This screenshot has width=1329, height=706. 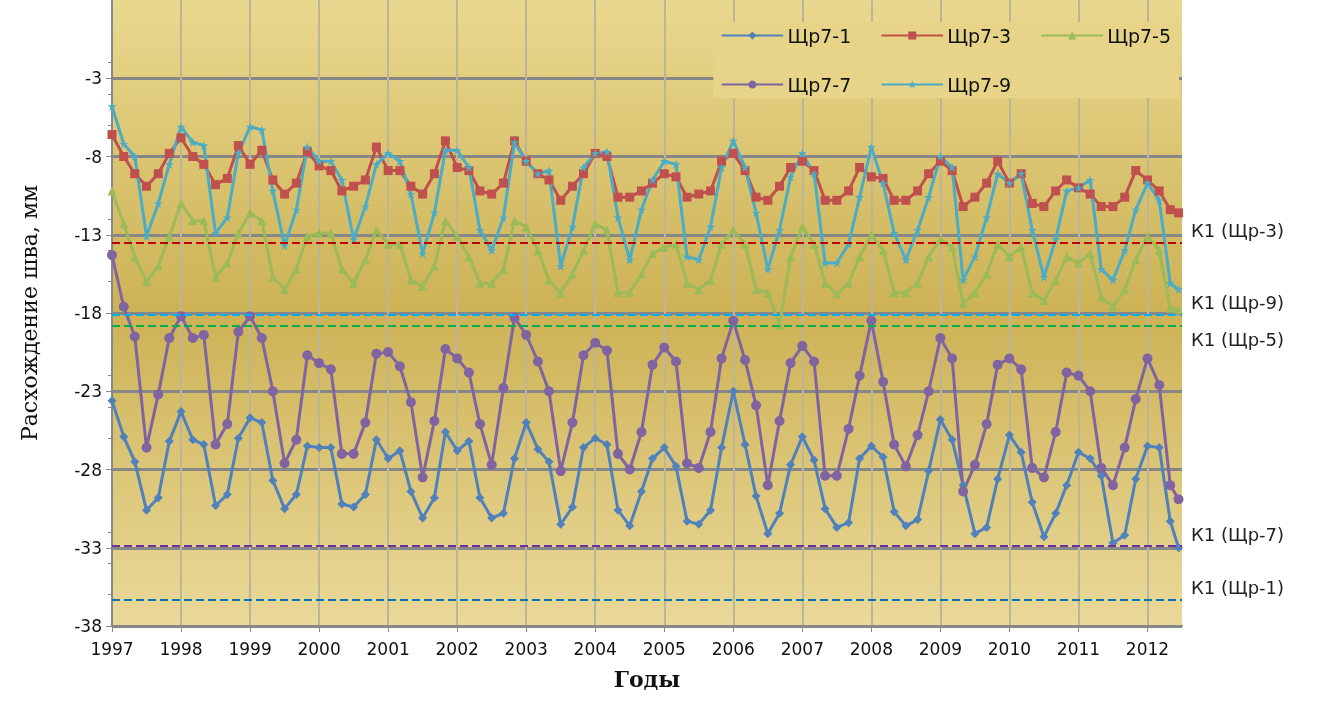 What do you see at coordinates (388, 648) in the screenshot?
I see `x-tick-label: 2001` at bounding box center [388, 648].